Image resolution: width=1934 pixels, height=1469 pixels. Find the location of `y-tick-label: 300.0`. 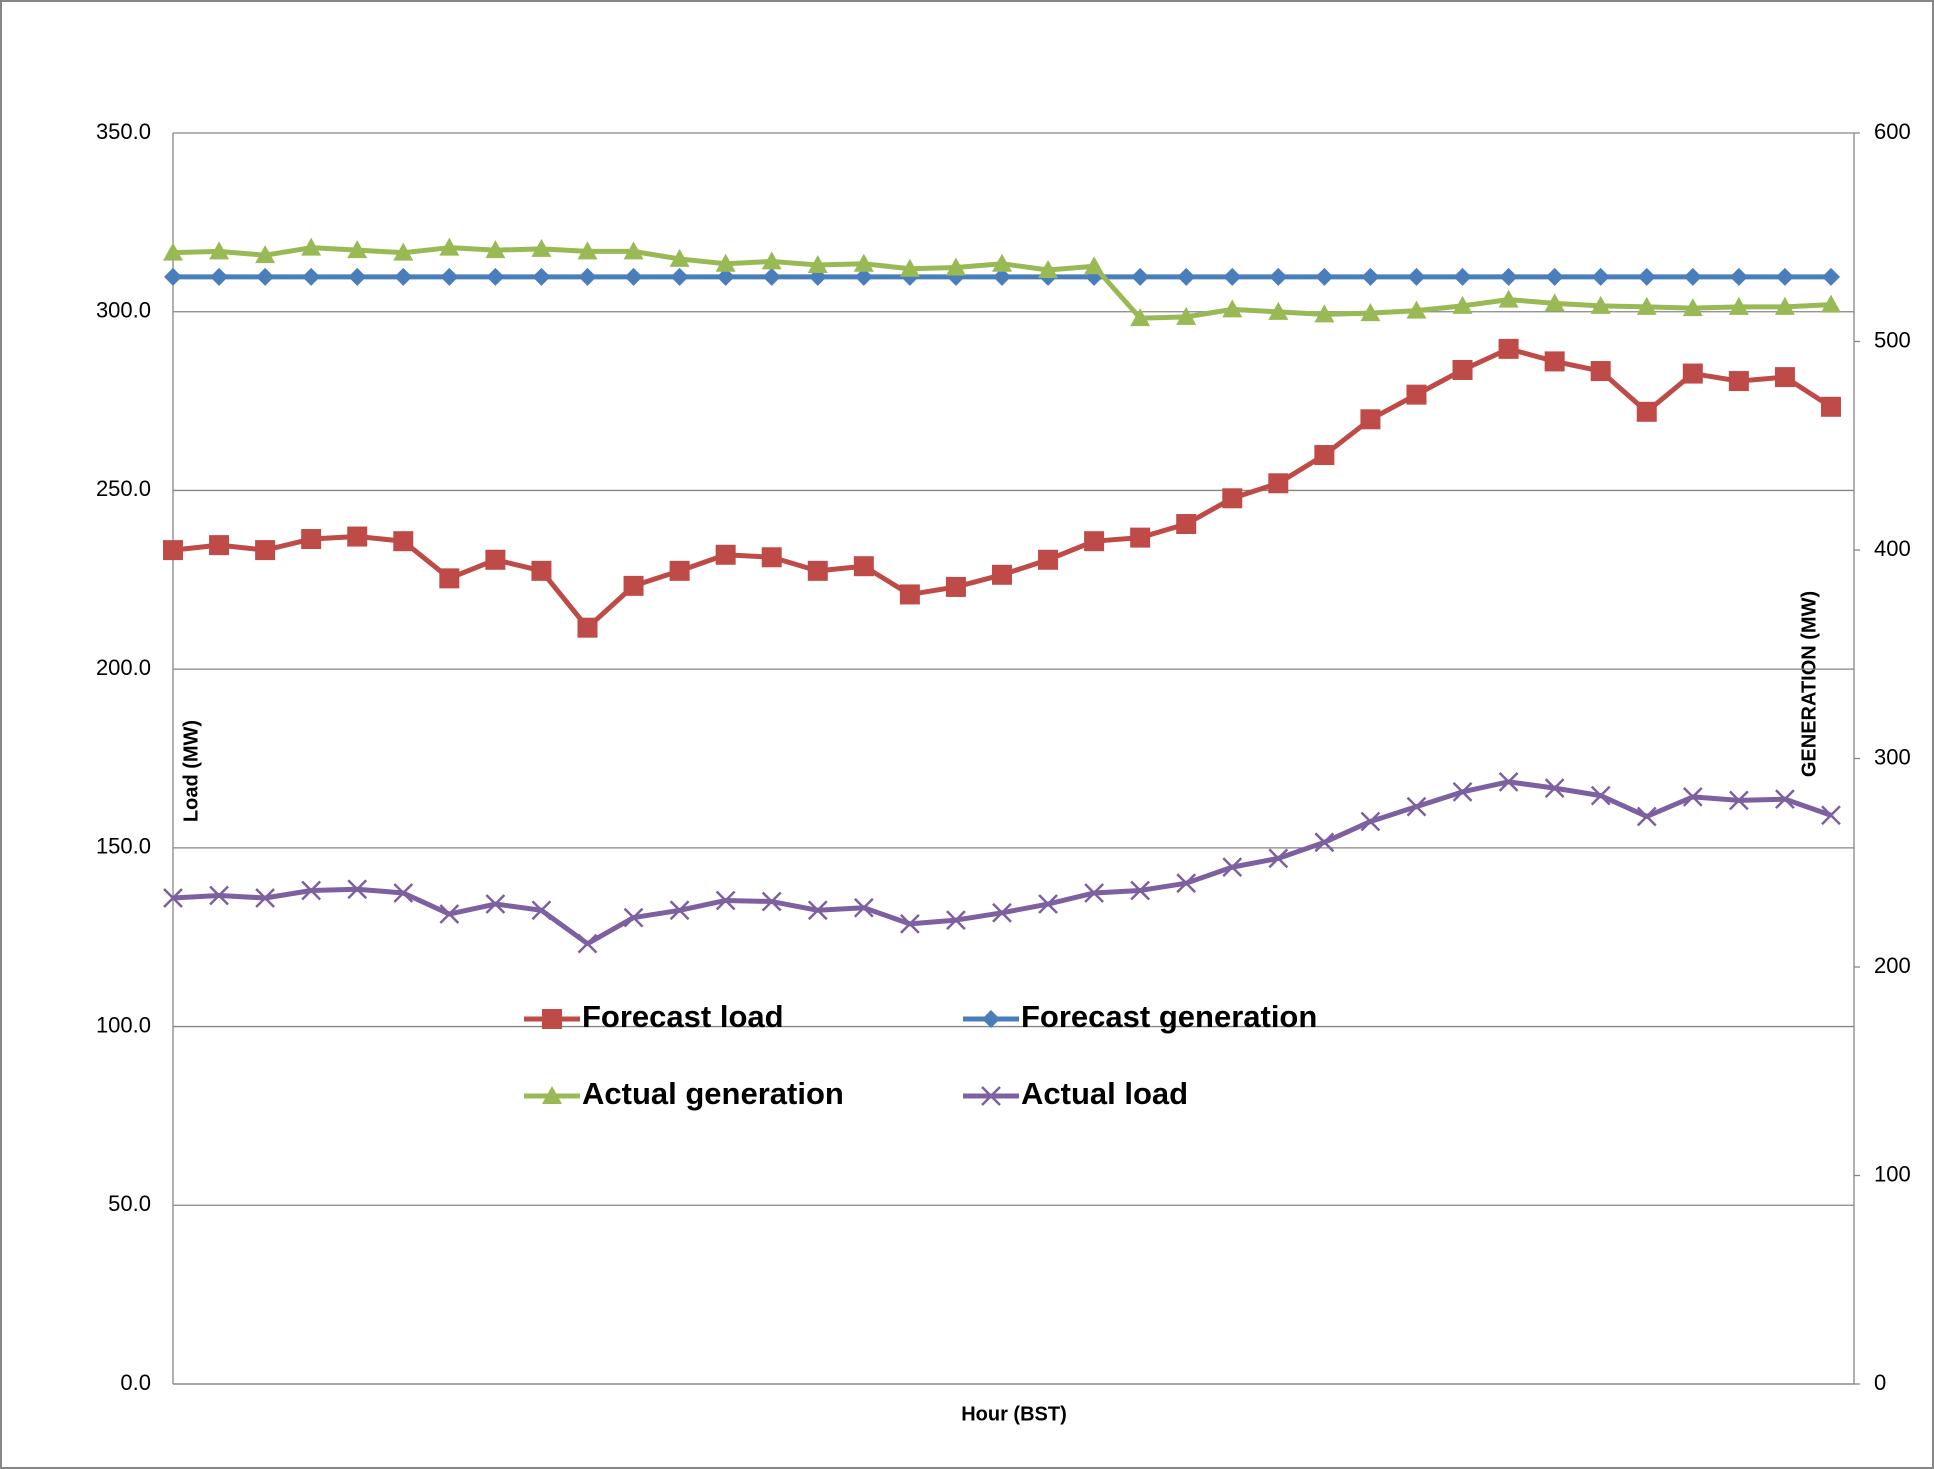

y-tick-label: 300.0 is located at coordinates (123, 310).